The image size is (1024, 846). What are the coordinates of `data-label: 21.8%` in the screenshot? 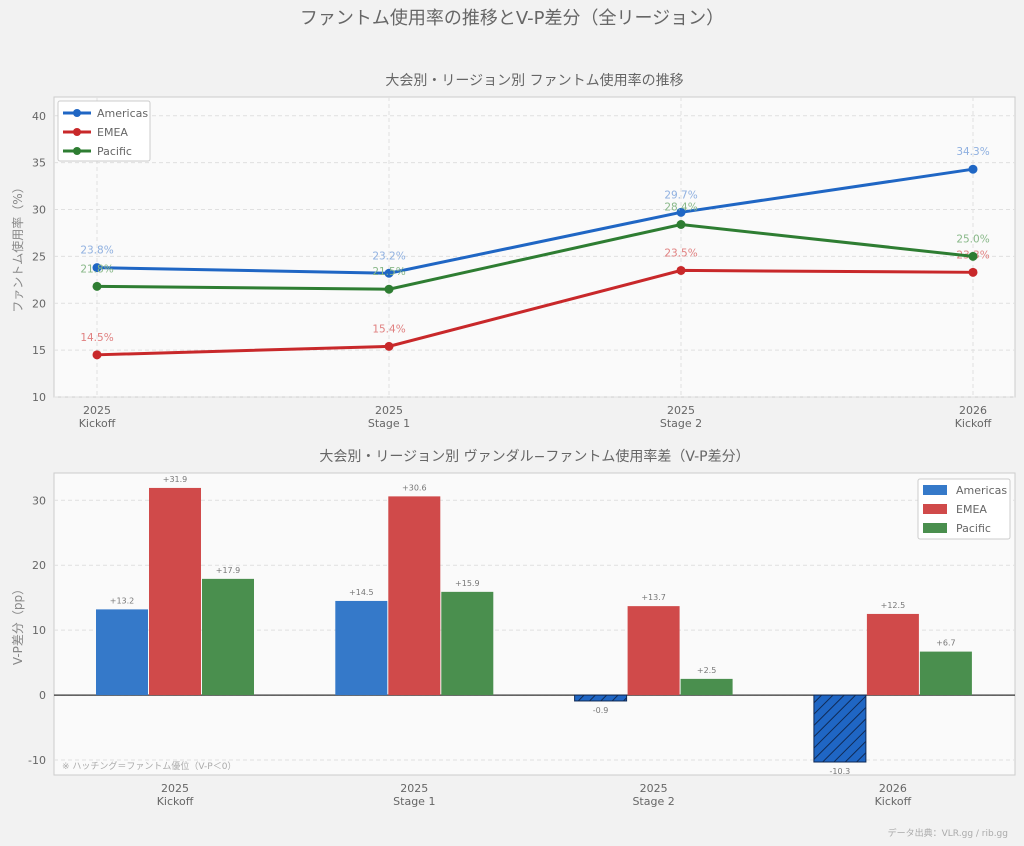 It's located at (96, 269).